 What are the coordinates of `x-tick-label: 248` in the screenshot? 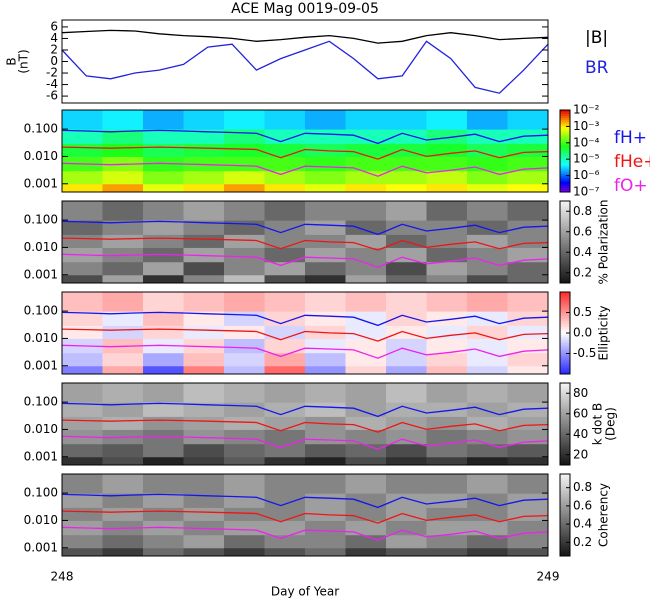 It's located at (62, 577).